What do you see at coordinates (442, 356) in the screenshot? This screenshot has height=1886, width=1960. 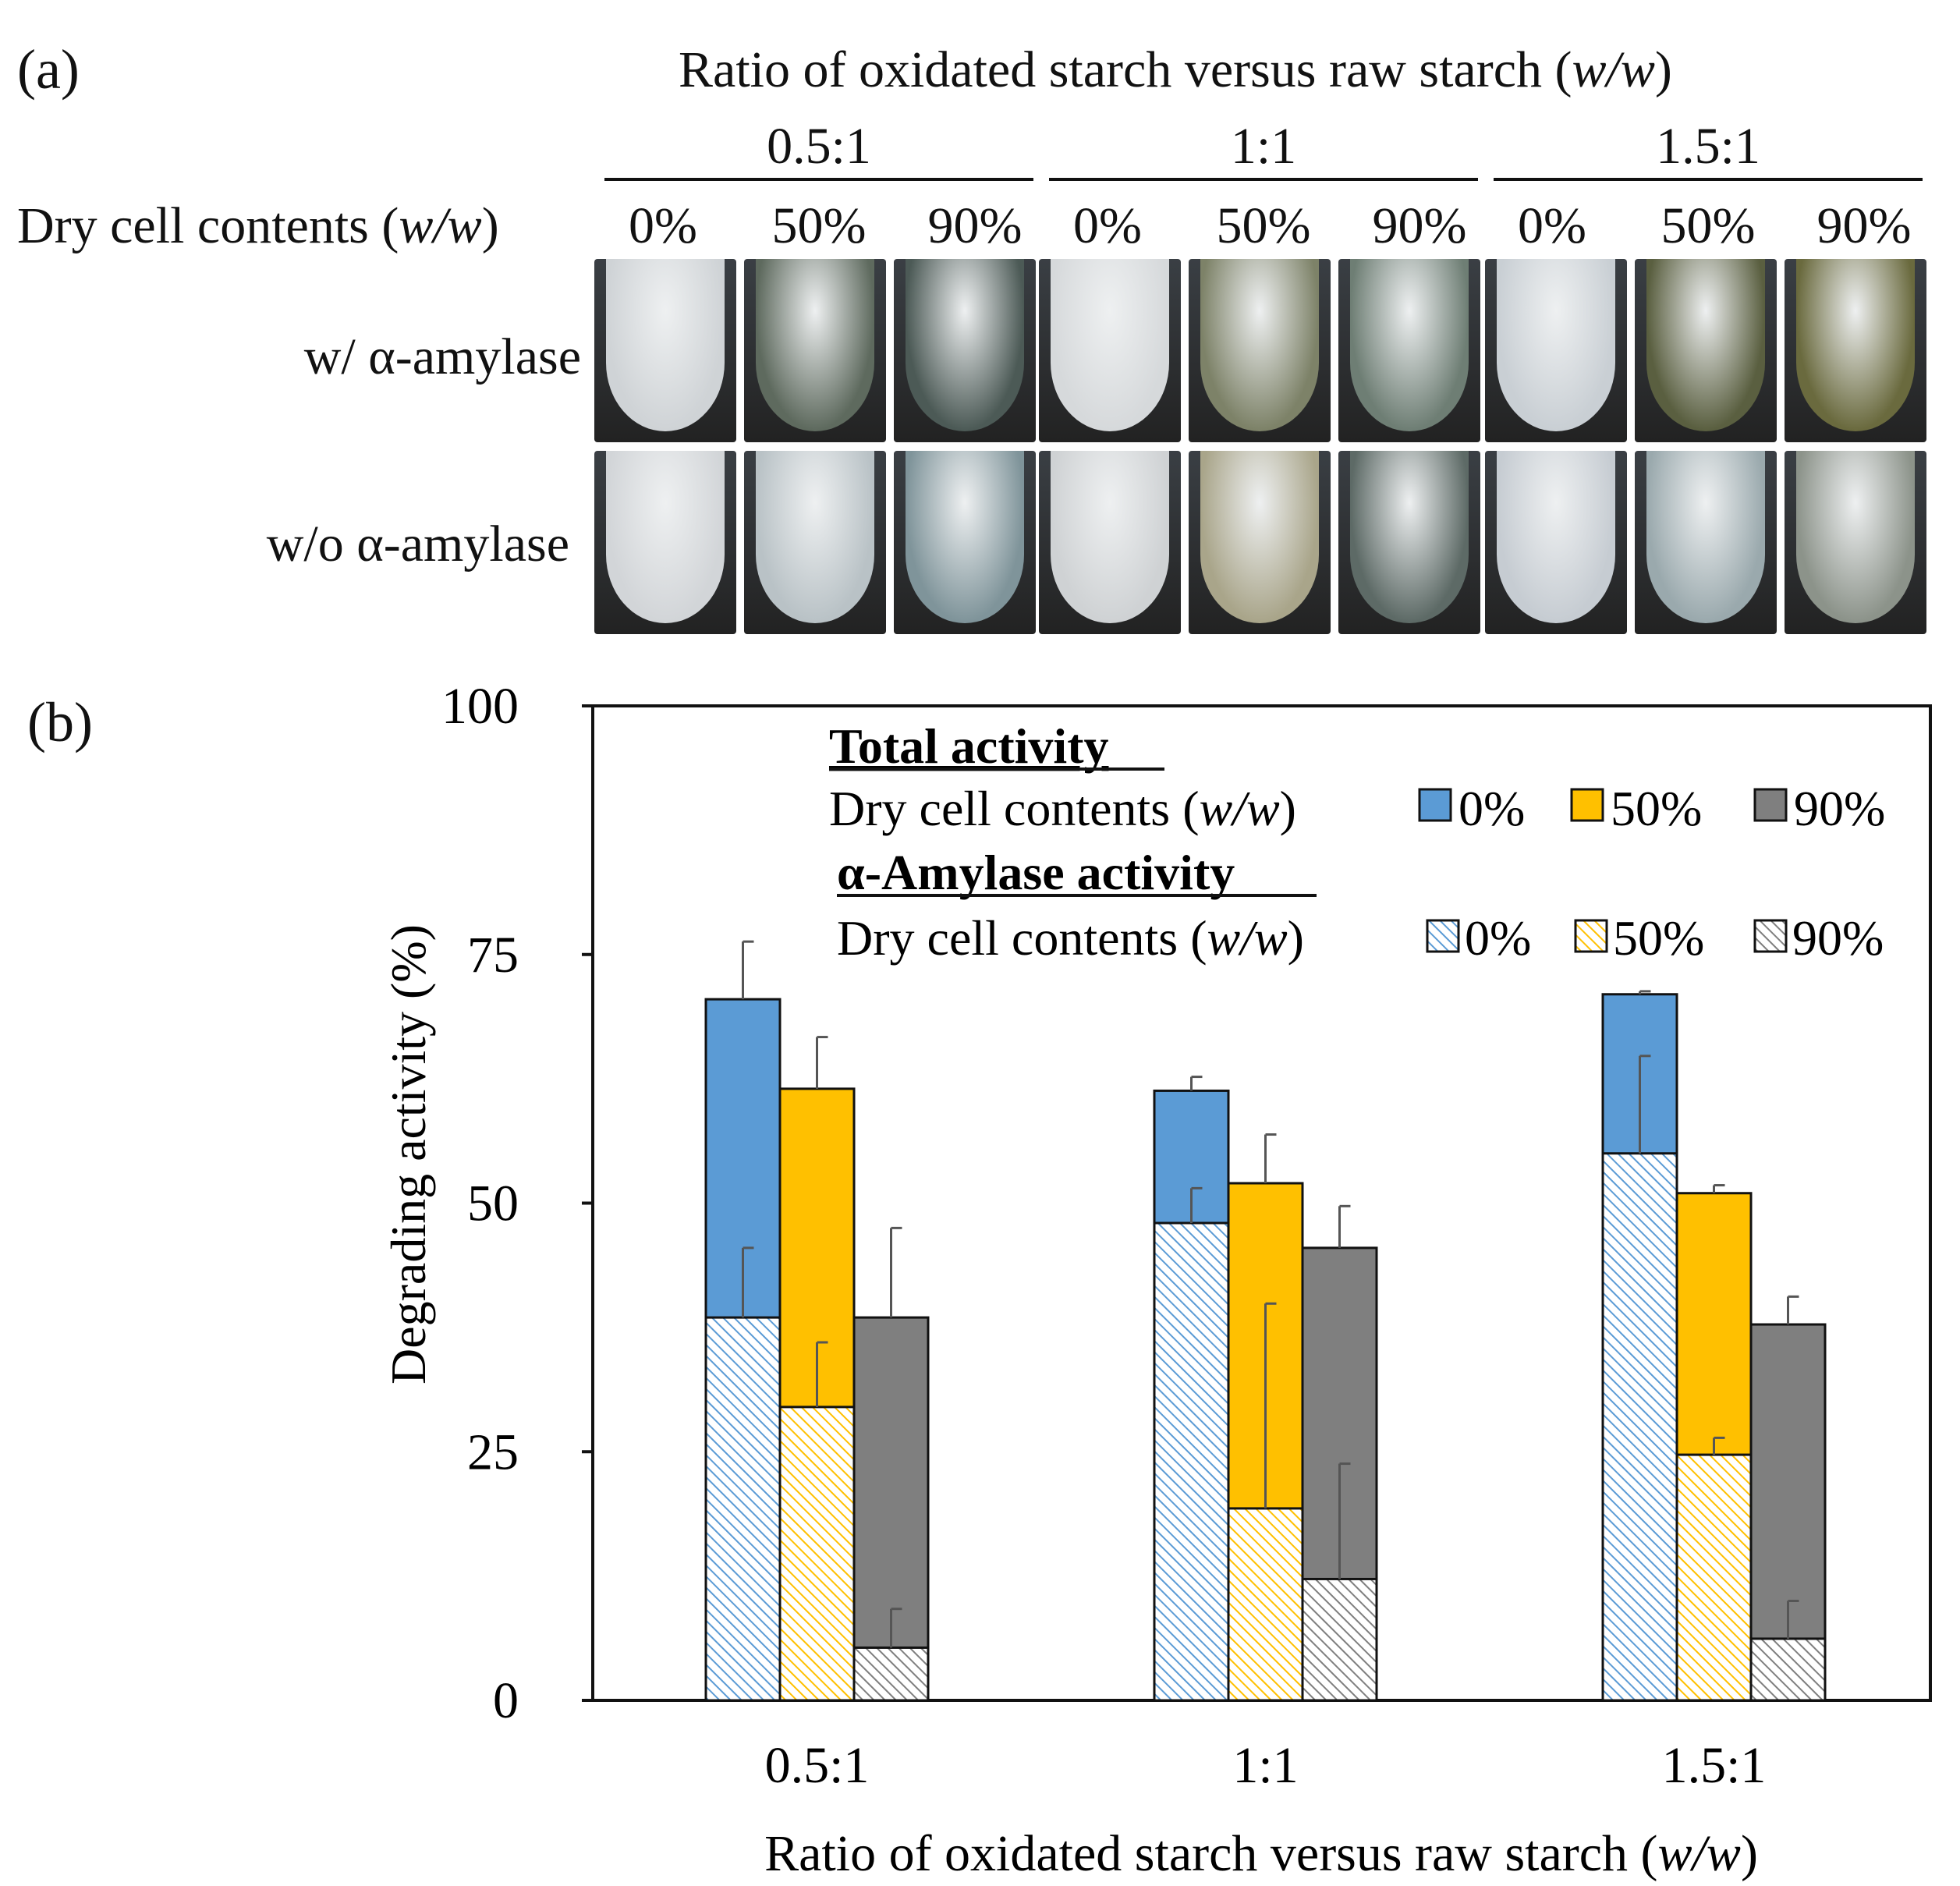 I see `row-label-with-amylase: w/ α-amylase` at bounding box center [442, 356].